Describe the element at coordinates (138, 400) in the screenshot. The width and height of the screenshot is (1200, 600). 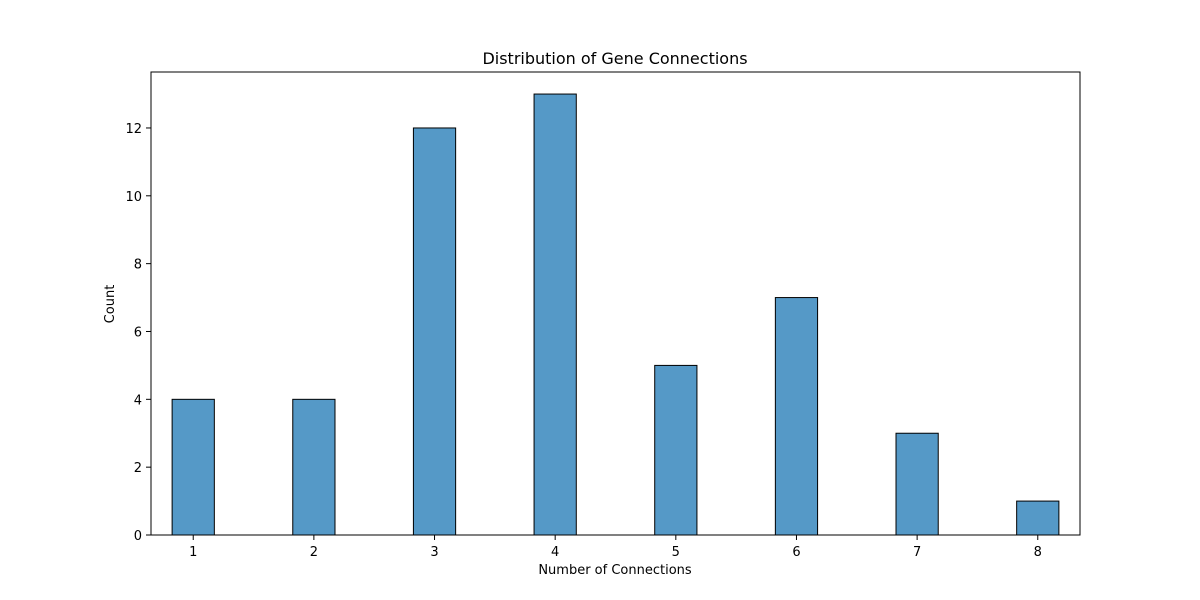
I see `y-tick-label-4: 4` at that location.